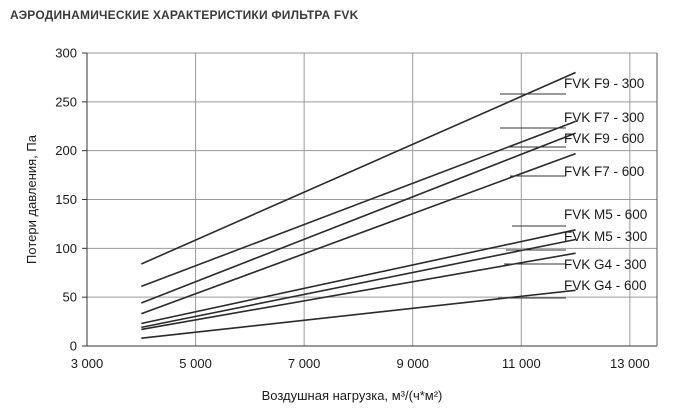 The height and width of the screenshot is (420, 700). What do you see at coordinates (66, 199) in the screenshot?
I see `y-tick-label: 150` at bounding box center [66, 199].